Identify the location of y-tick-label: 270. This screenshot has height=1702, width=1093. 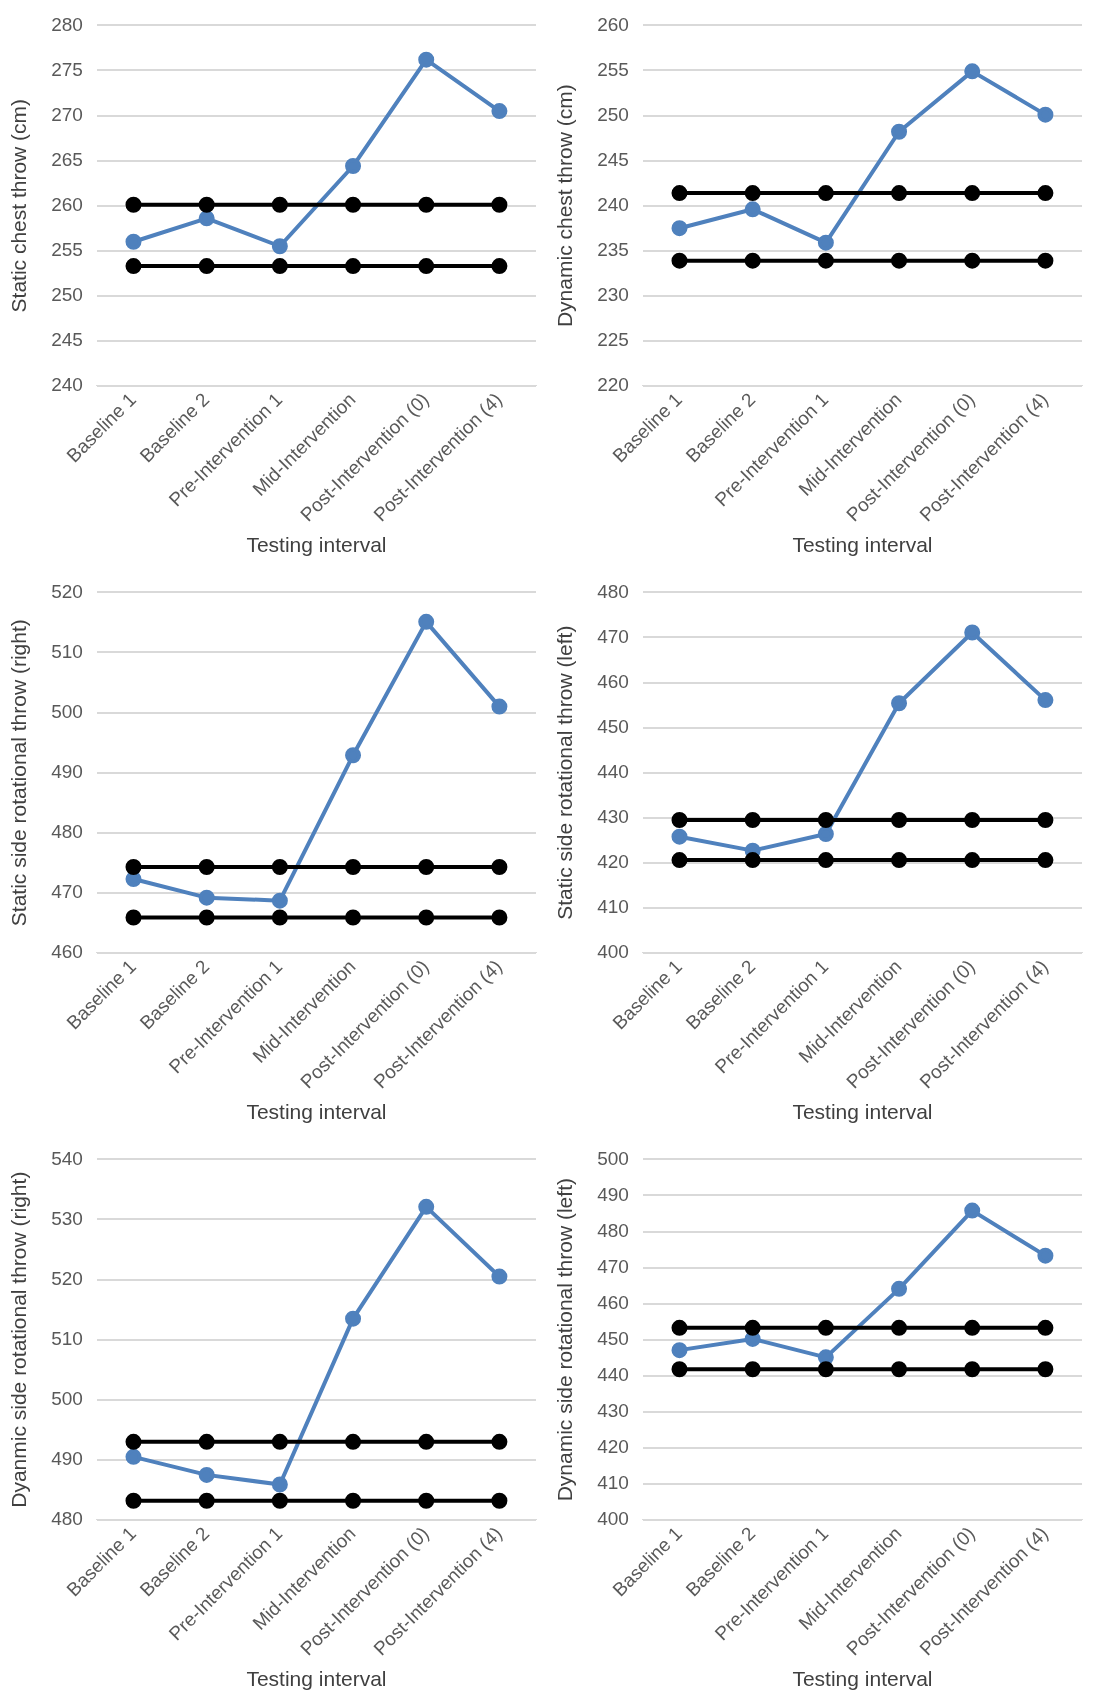
(67, 114).